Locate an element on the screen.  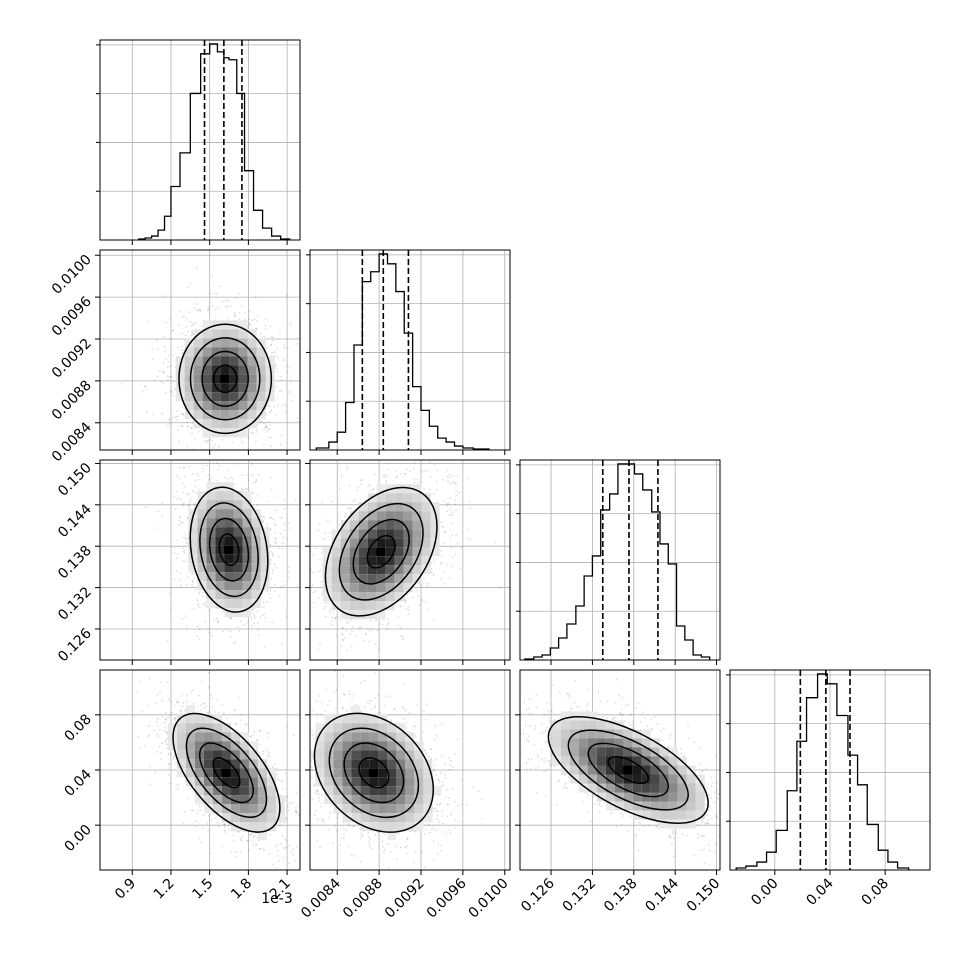
y-tick-label: 0.0100 is located at coordinates (72, 275).